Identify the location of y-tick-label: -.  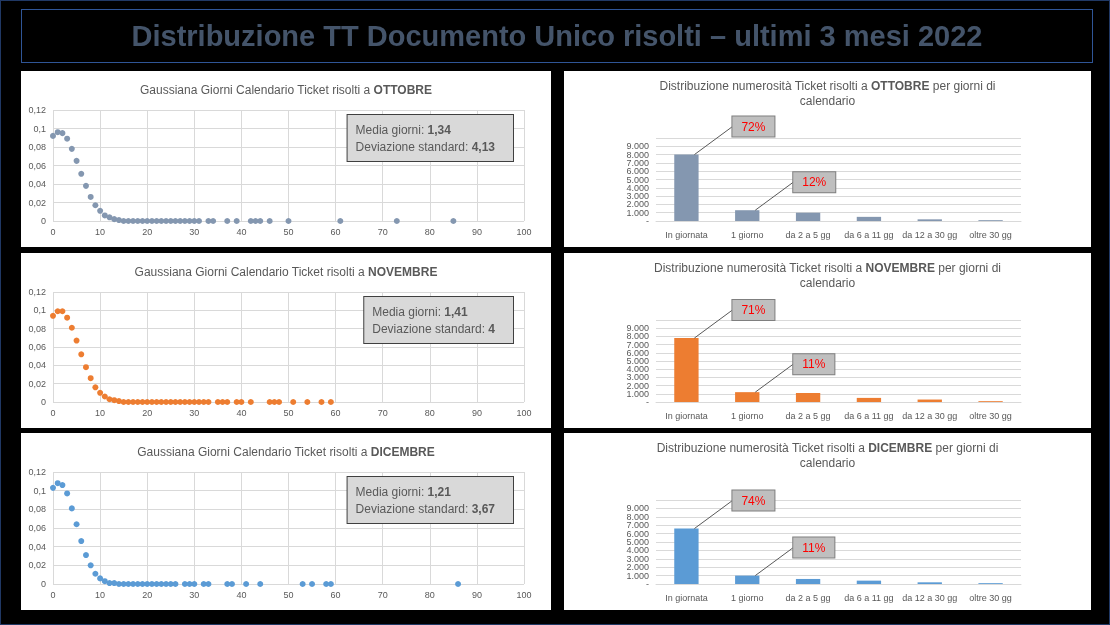
(647, 402).